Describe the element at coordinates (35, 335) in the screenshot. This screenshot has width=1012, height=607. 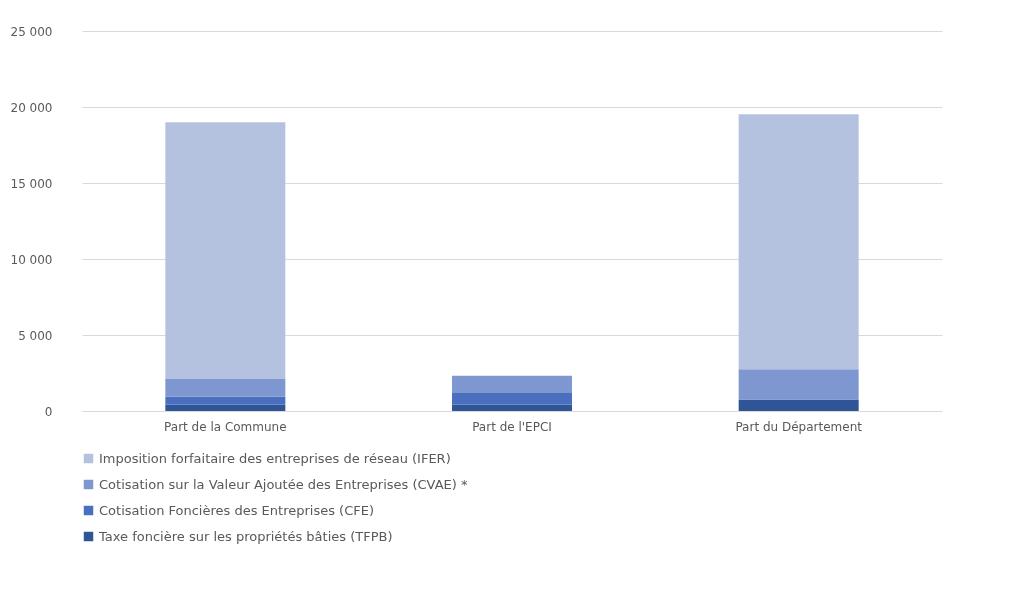
I see `y-tick-label: 5 000` at that location.